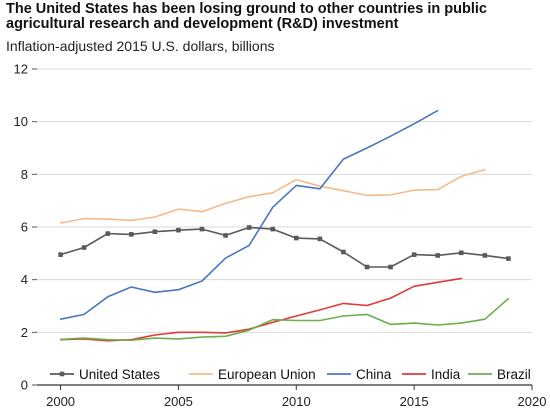  What do you see at coordinates (24, 174) in the screenshot?
I see `y-tick-label: 8` at bounding box center [24, 174].